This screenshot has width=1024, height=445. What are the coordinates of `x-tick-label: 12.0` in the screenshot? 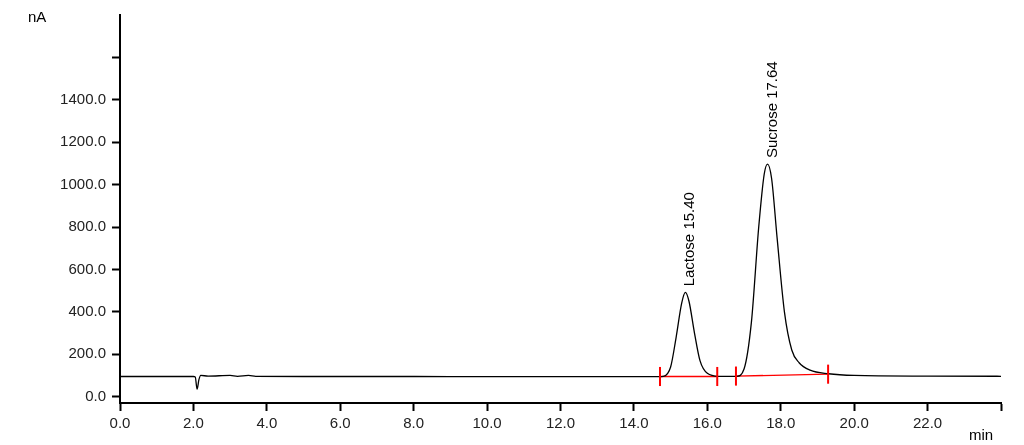 It's located at (560, 423).